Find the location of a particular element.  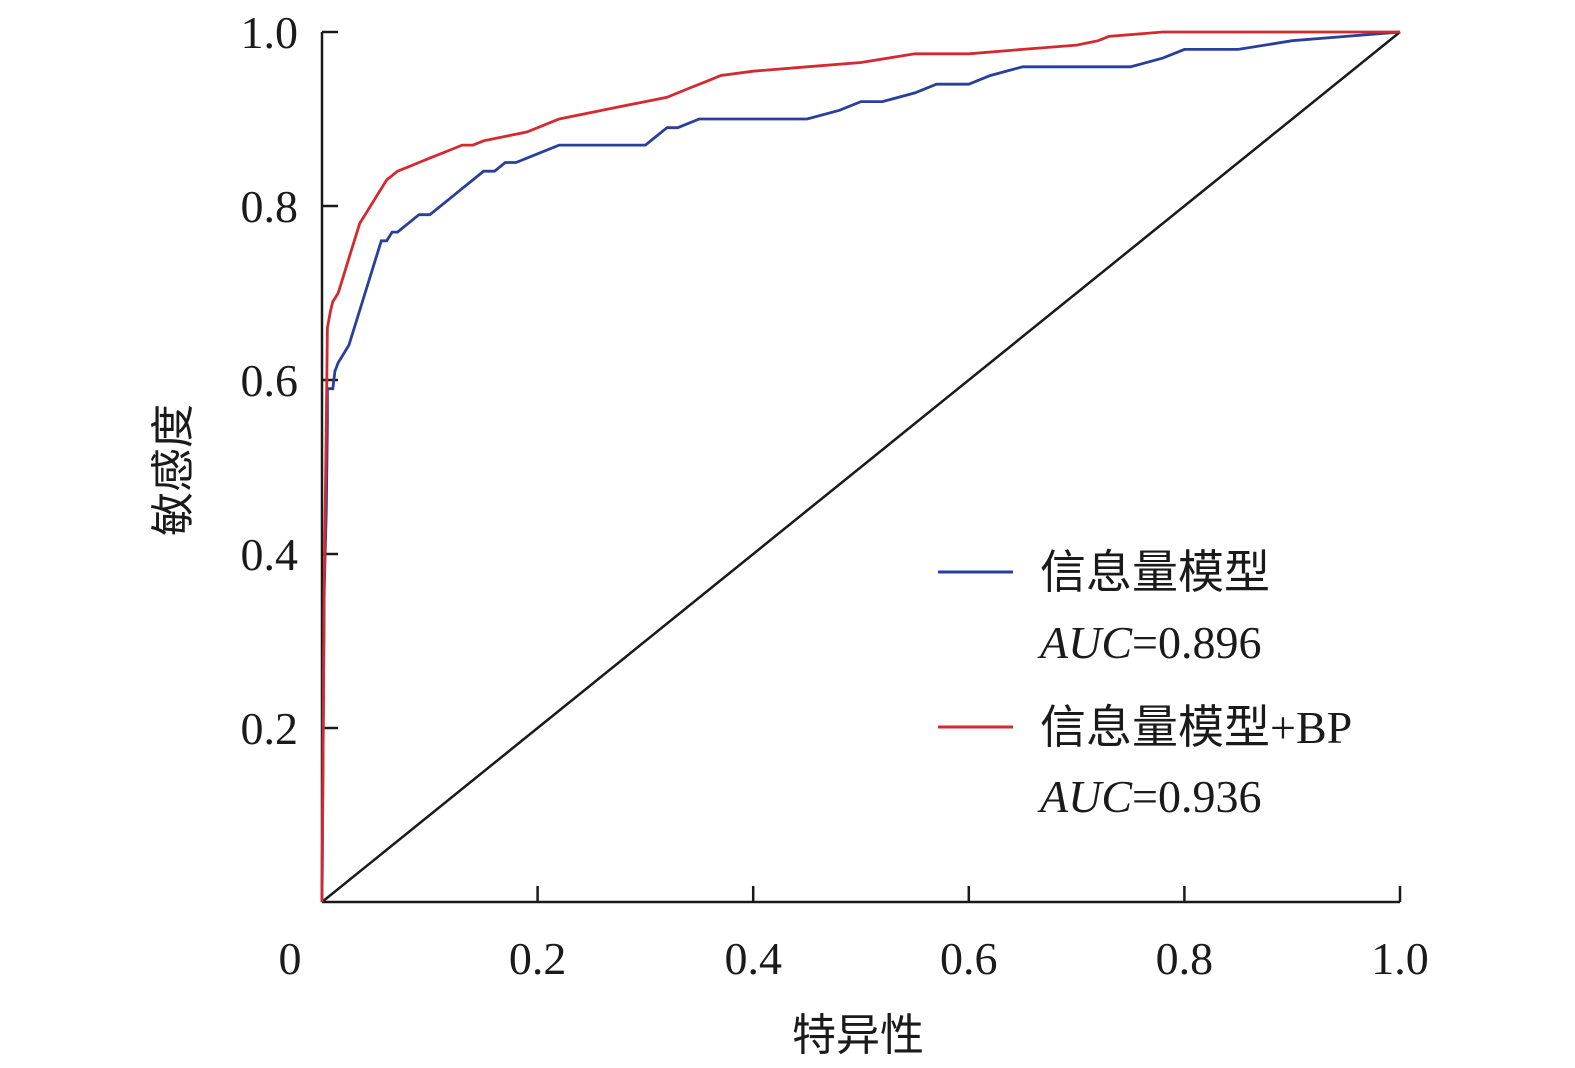

y-tick-label: 0.2 is located at coordinates (270, 728).